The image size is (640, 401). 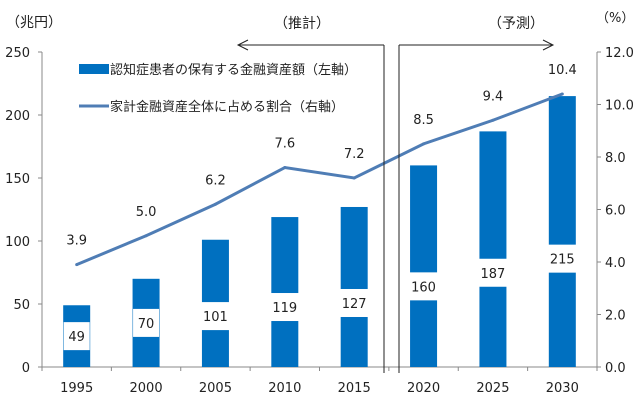 What do you see at coordinates (615, 316) in the screenshot?
I see `right-tick-label: 2.0` at bounding box center [615, 316].